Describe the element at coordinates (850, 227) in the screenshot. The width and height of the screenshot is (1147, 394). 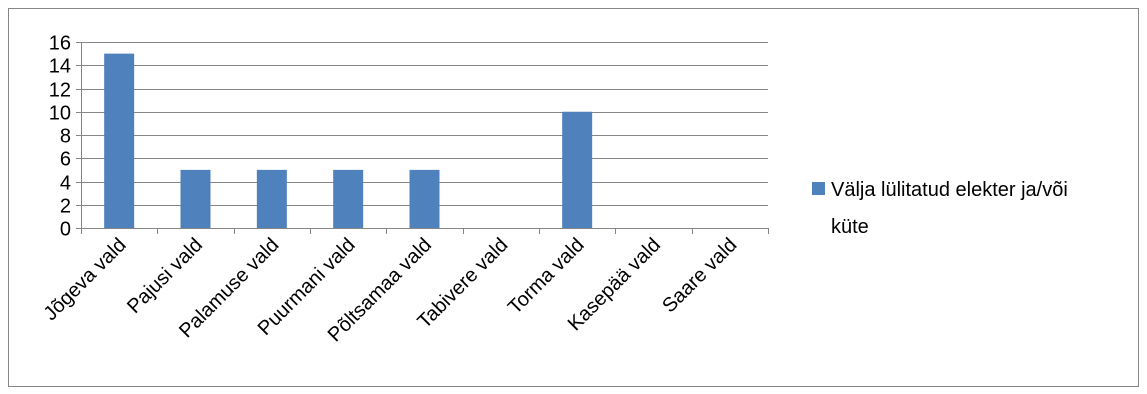
I see `legend-label-line-2: küte` at that location.